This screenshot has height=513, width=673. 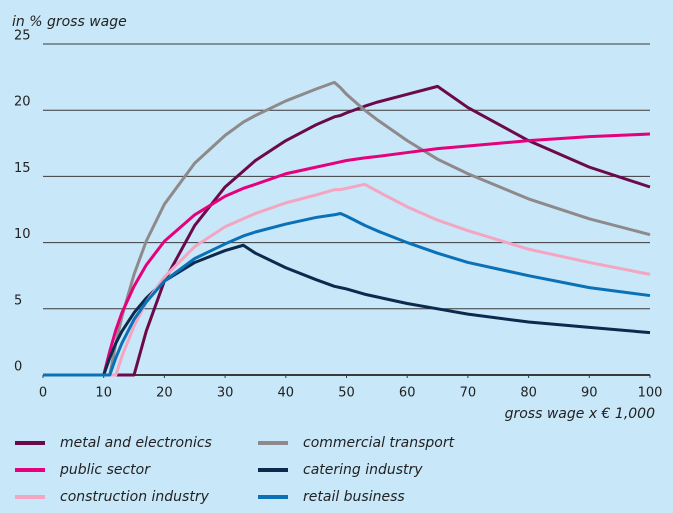 What do you see at coordinates (105, 470) in the screenshot?
I see `legend-label: public sector` at bounding box center [105, 470].